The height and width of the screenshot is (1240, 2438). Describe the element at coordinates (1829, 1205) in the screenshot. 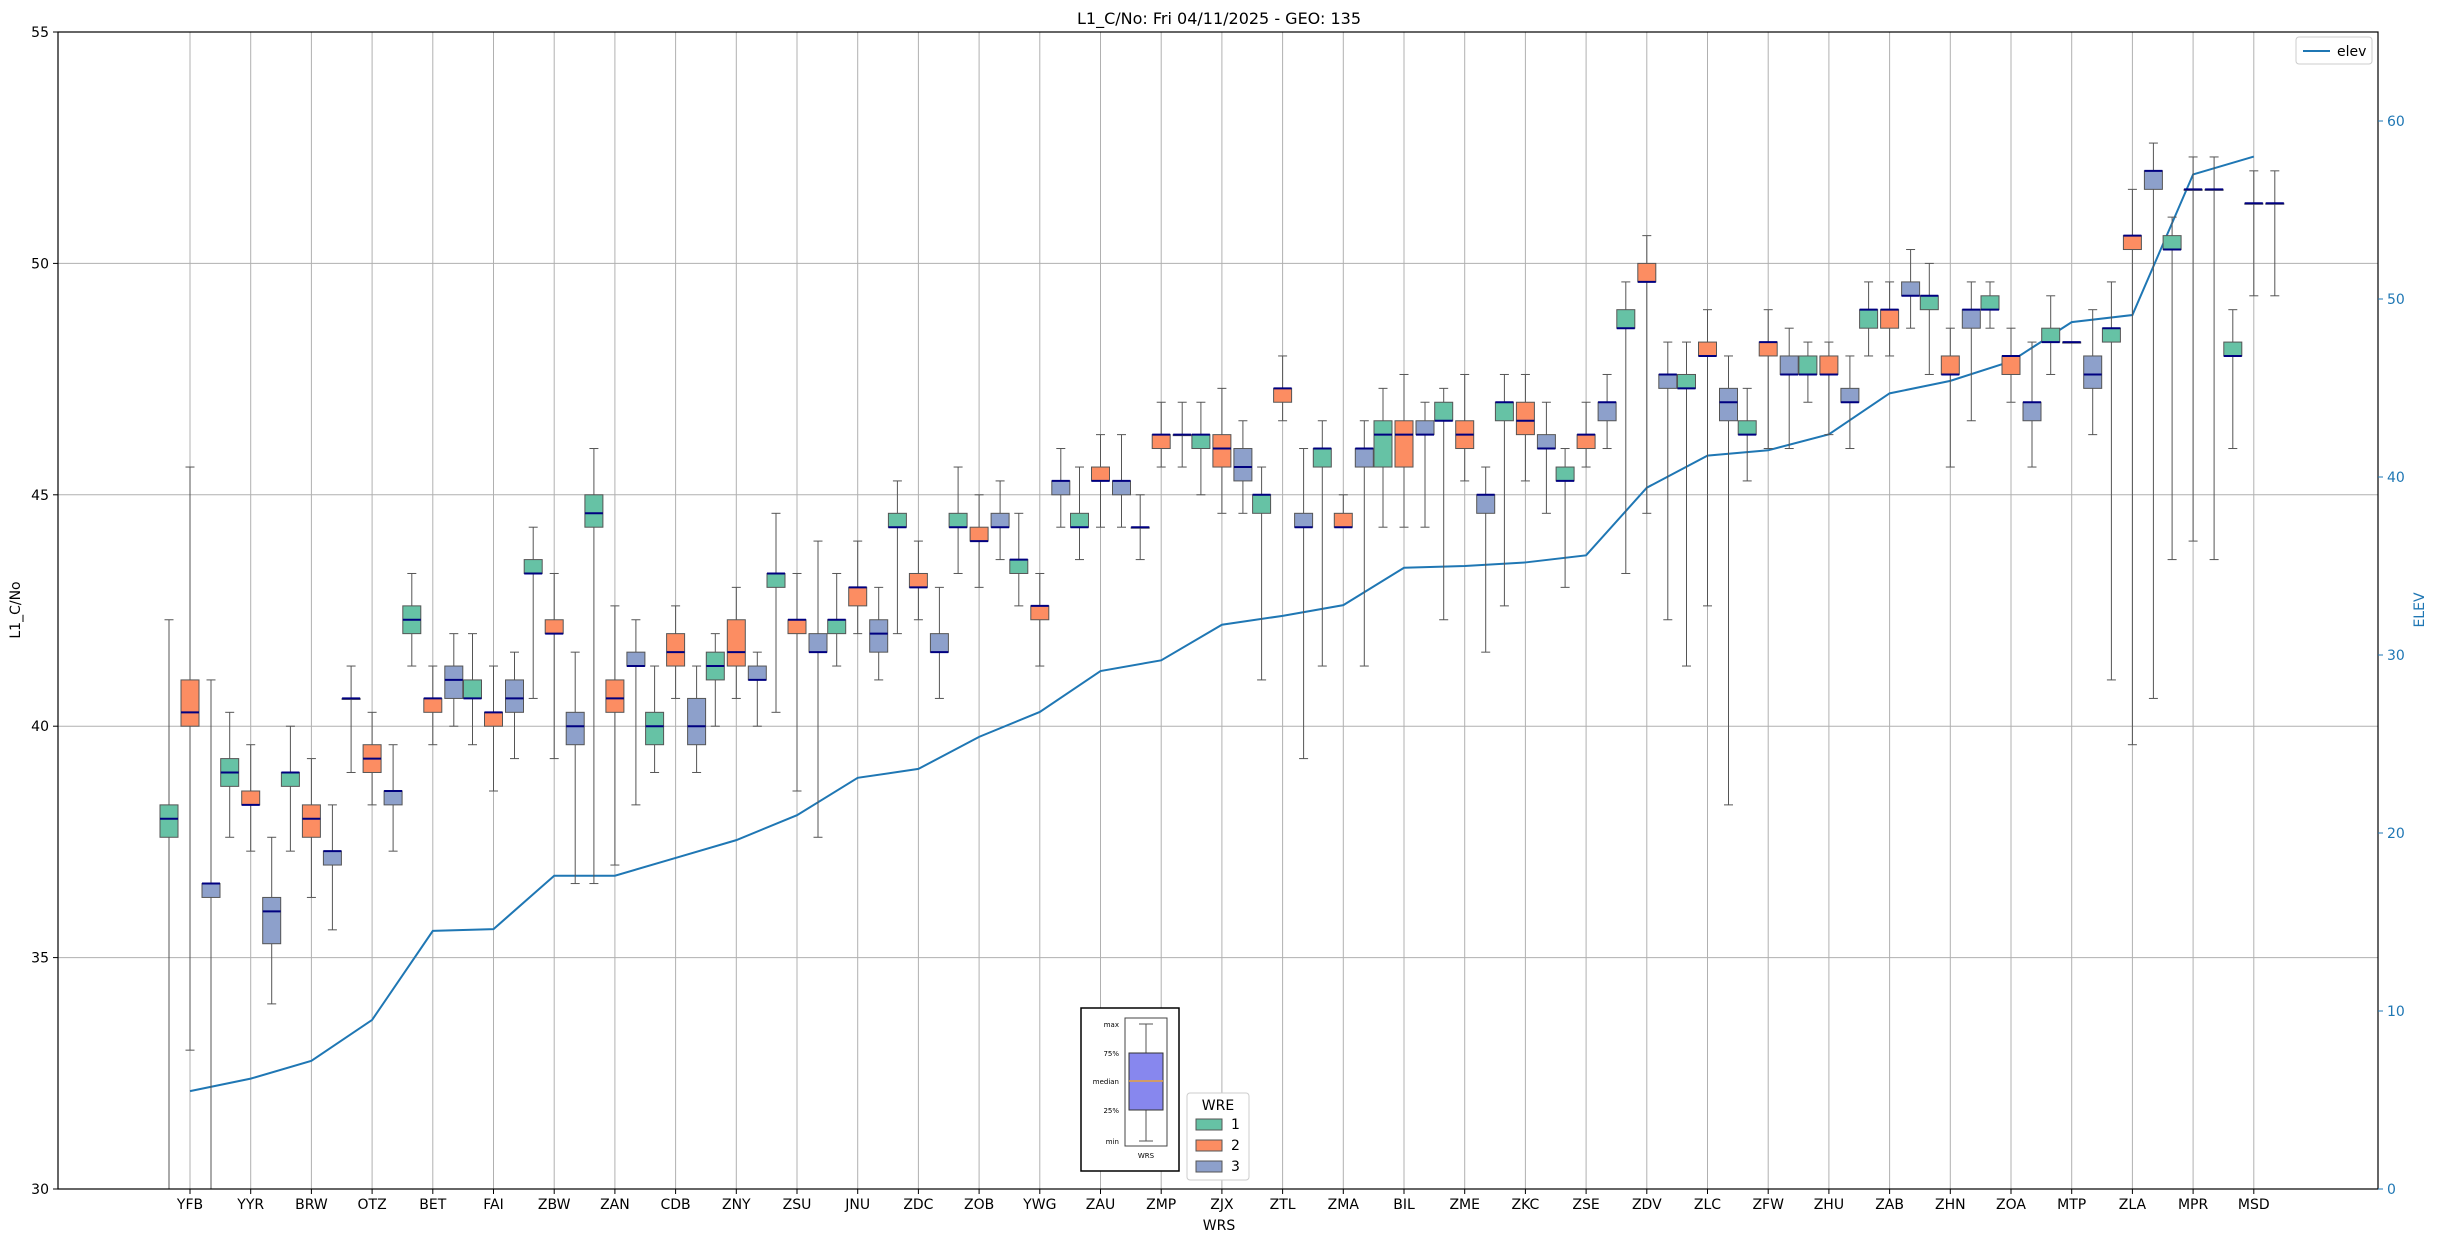

I see `x-tick-label: ZHU` at that location.